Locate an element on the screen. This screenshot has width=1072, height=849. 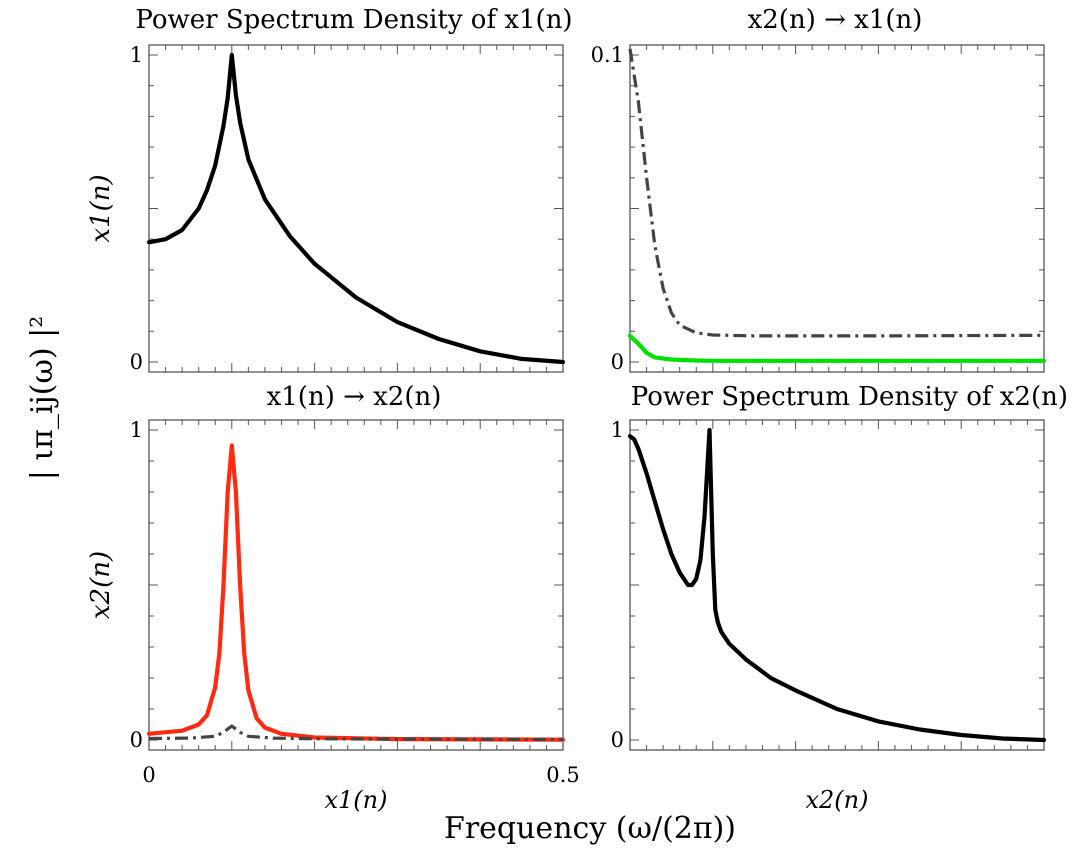
y-tick-label: 0.1 is located at coordinates (607, 55).